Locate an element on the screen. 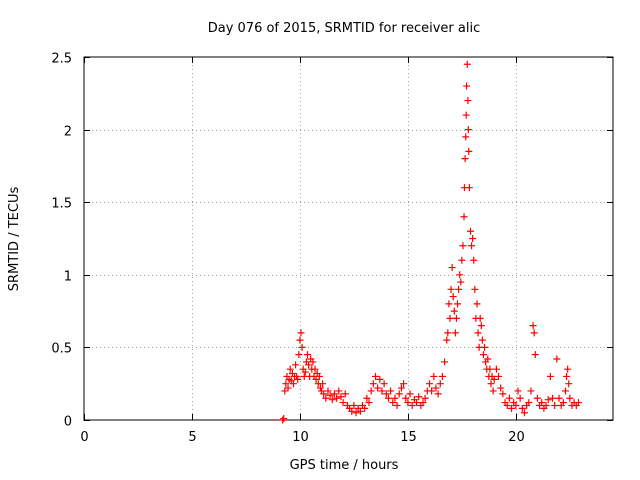 The image size is (640, 480). y-tick-label: 2.5 is located at coordinates (61, 59).